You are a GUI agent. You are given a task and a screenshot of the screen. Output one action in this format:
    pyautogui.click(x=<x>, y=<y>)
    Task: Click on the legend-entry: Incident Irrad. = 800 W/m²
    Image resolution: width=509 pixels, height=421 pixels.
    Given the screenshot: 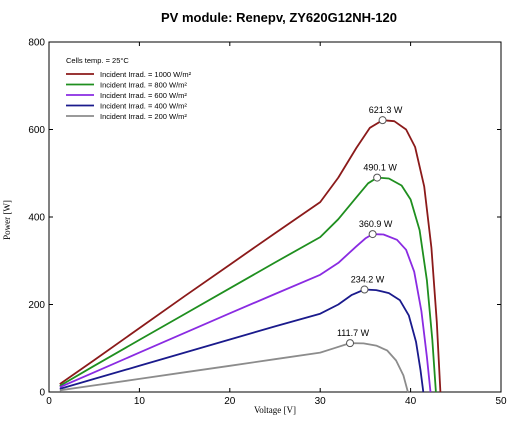 What is the action you would take?
    pyautogui.click(x=143, y=85)
    